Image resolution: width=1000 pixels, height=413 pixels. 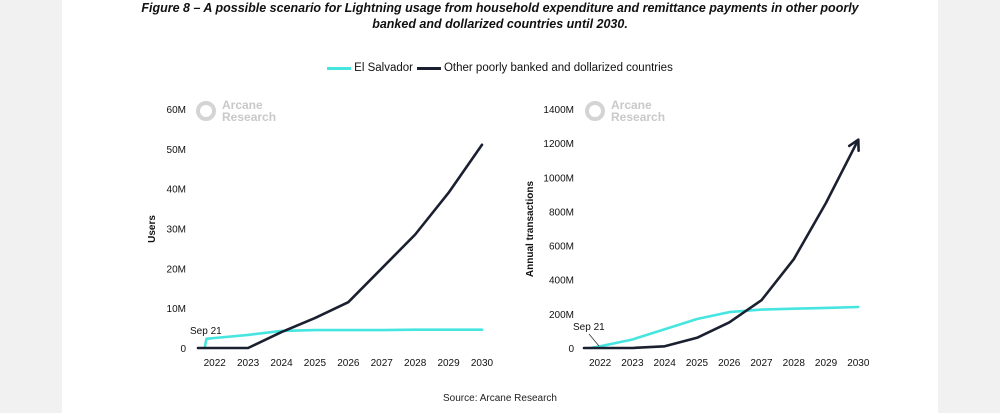 What do you see at coordinates (428, 68) in the screenshot?
I see `legend-swatch-other-countries` at bounding box center [428, 68].